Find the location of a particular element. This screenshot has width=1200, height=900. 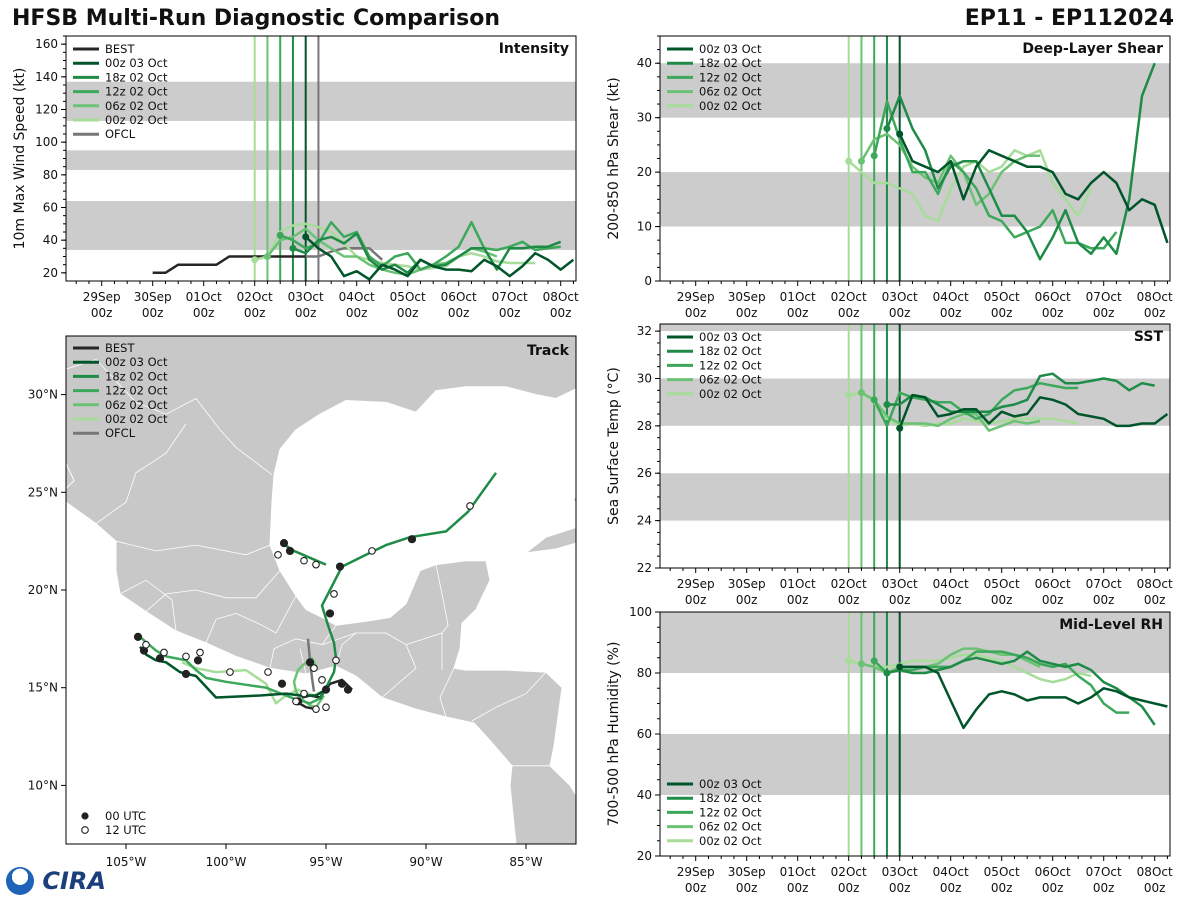

y-tick-label: 120 is located at coordinates (46, 110).